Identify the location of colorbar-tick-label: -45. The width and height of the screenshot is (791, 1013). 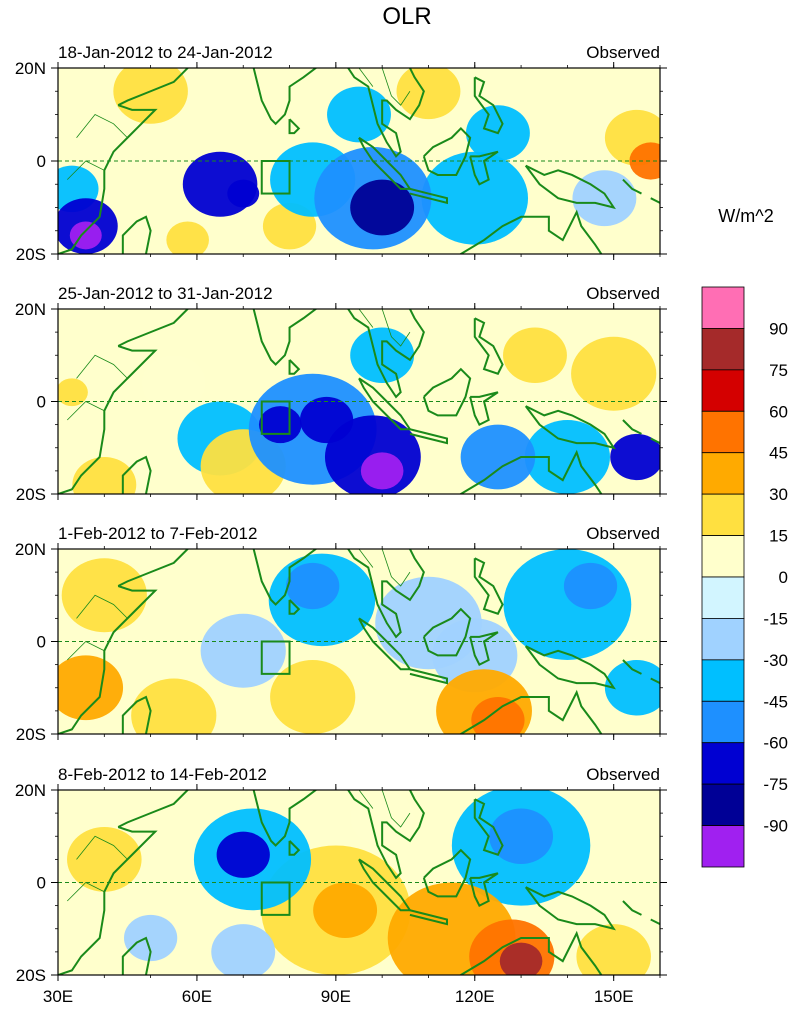
(775, 701).